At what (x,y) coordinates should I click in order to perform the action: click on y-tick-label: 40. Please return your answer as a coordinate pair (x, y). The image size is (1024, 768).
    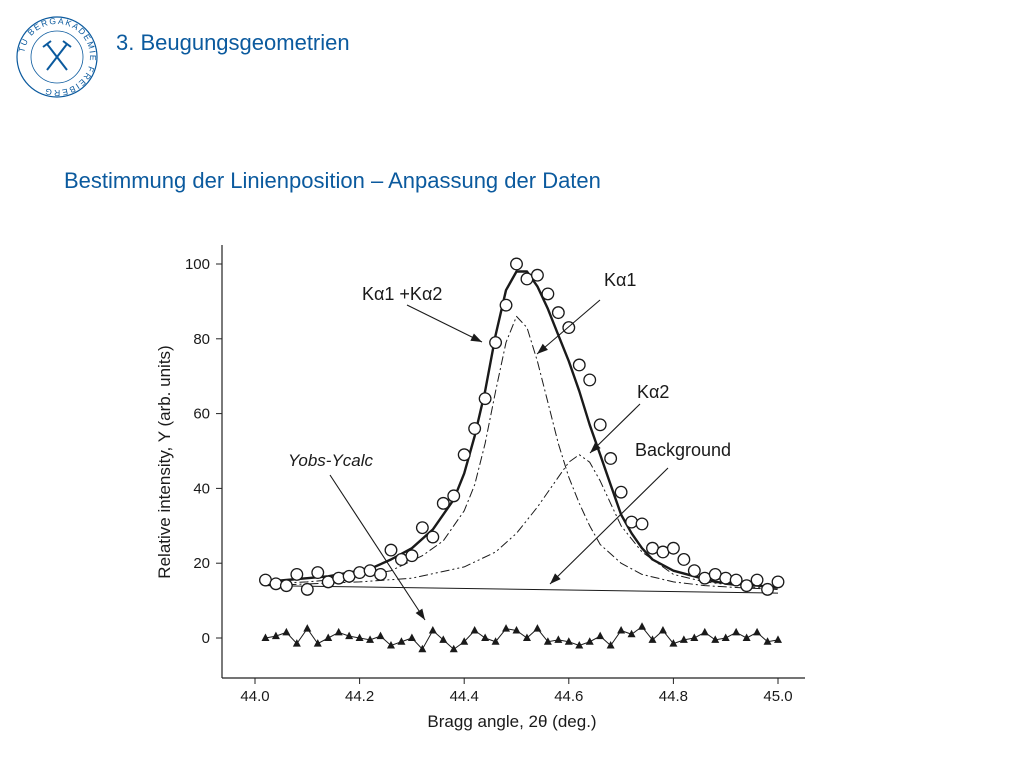
    Looking at the image, I should click on (201, 488).